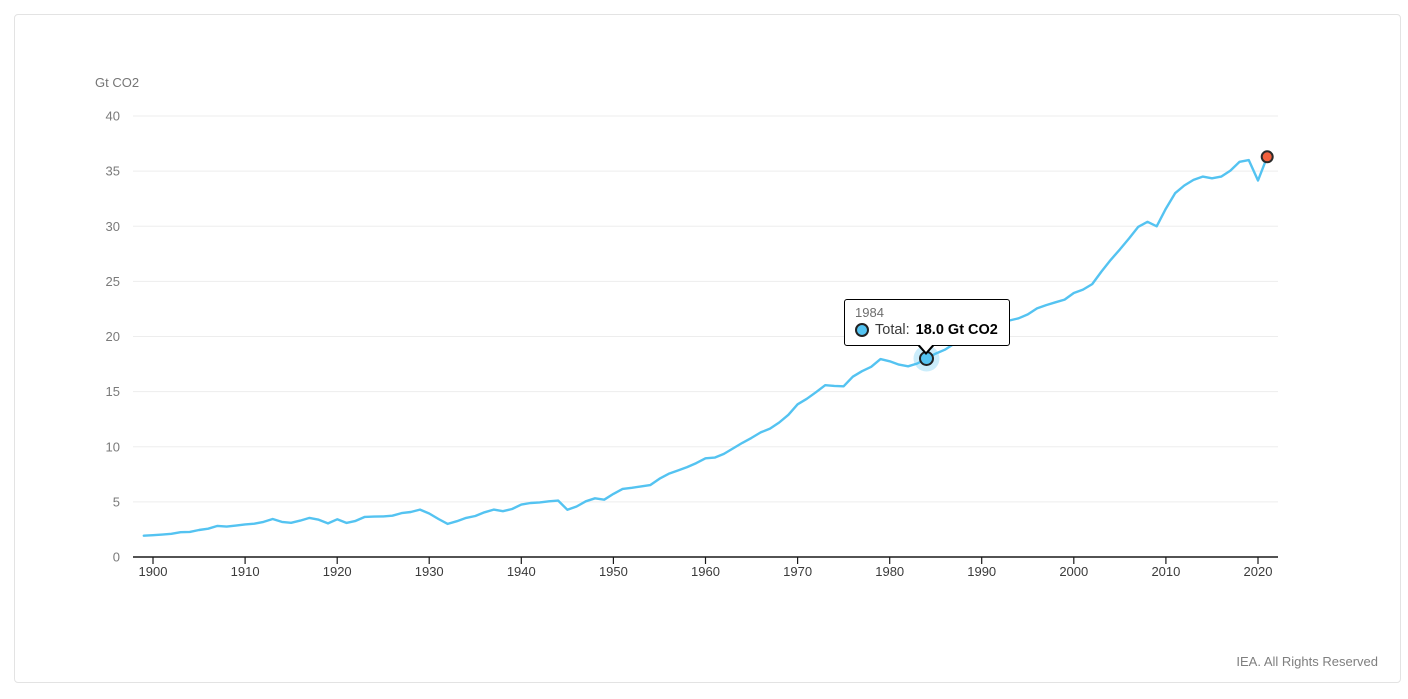  Describe the element at coordinates (245, 571) in the screenshot. I see `x-tick-label: 1910` at that location.